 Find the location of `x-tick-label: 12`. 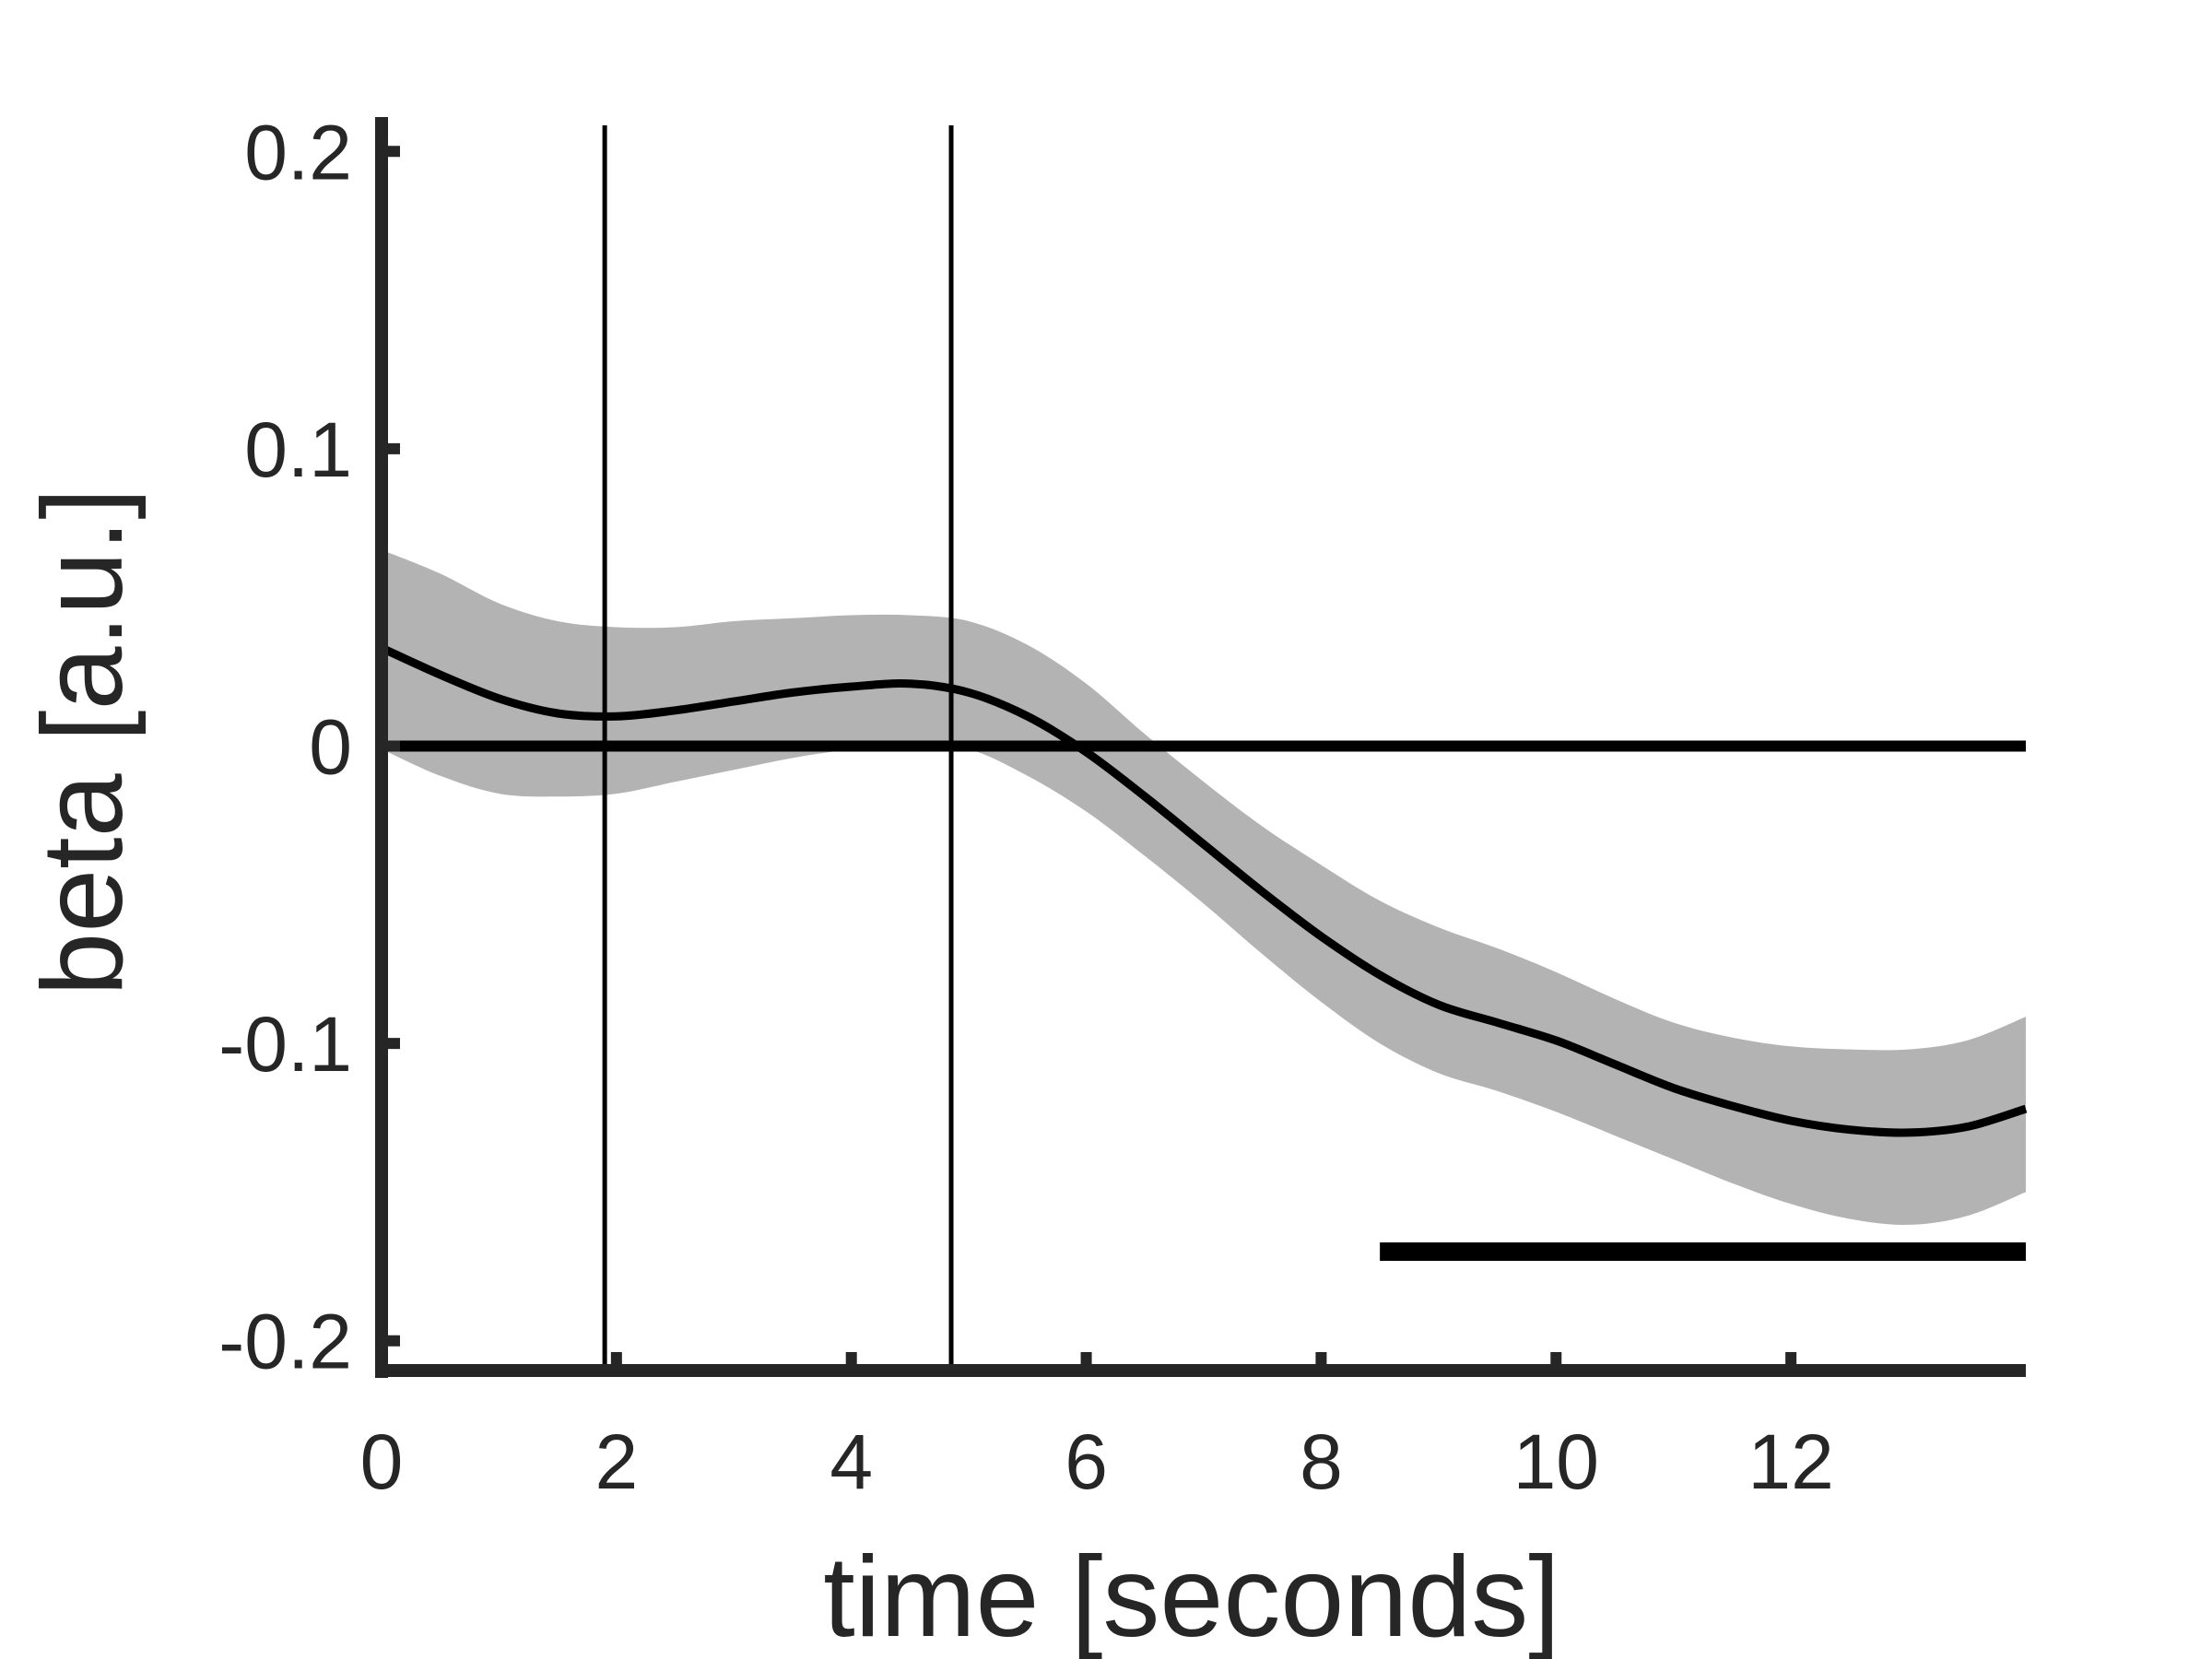

x-tick-label: 12 is located at coordinates (1790, 1461).